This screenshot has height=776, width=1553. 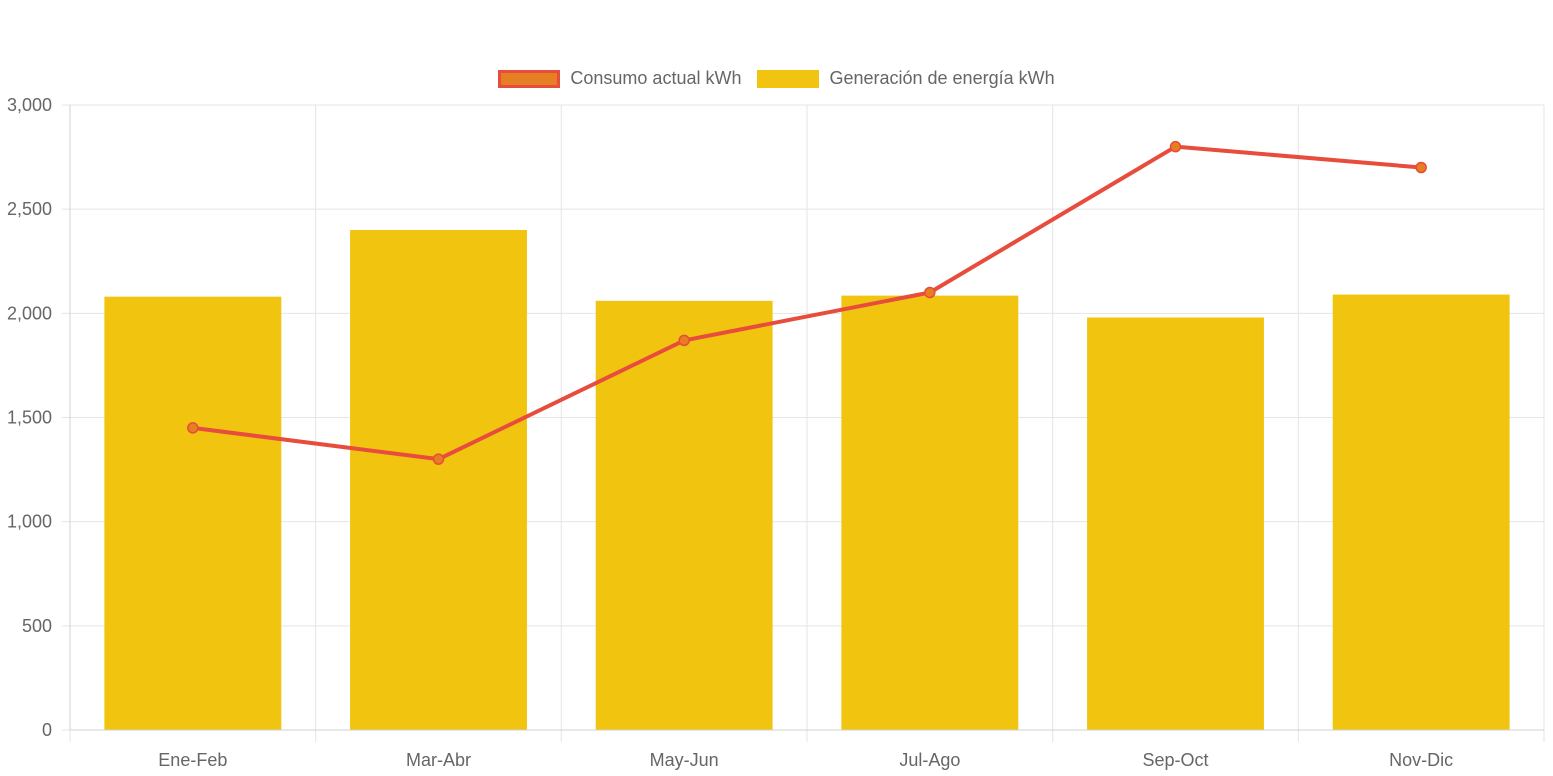 I want to click on y-tick-label: 1,000, so click(x=29, y=522).